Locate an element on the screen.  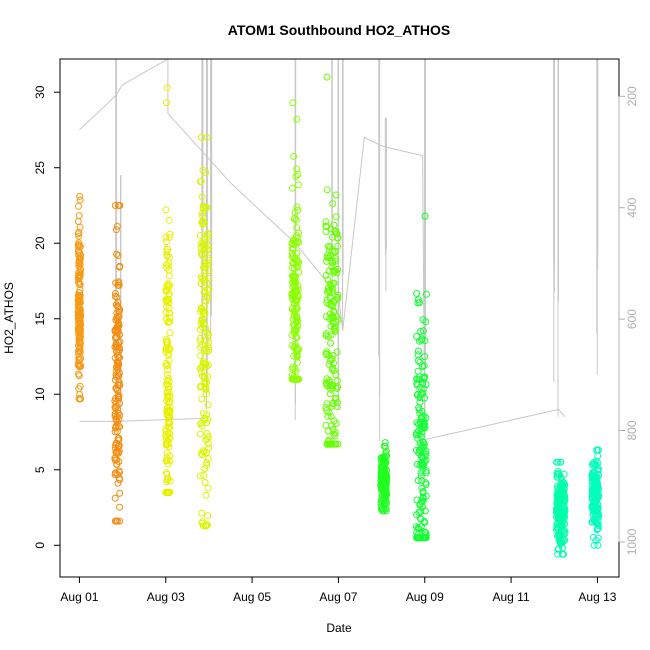
y-axis-label: HO2_ATHOS is located at coordinates (9, 318).